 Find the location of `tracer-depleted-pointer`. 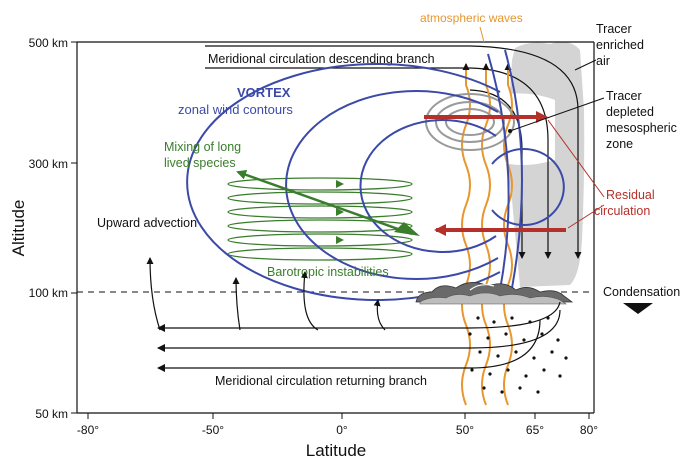

tracer-depleted-pointer is located at coordinates (557, 114).